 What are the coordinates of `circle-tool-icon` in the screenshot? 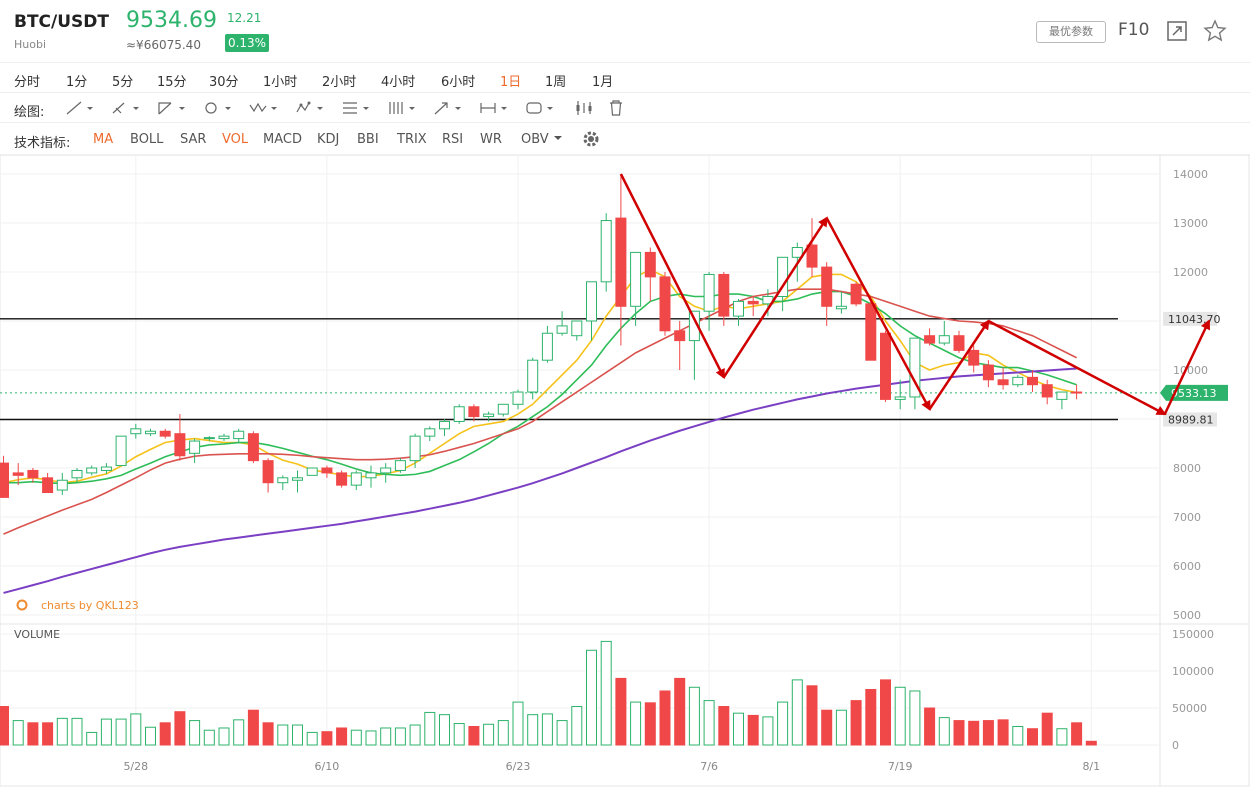 It's located at (217, 108).